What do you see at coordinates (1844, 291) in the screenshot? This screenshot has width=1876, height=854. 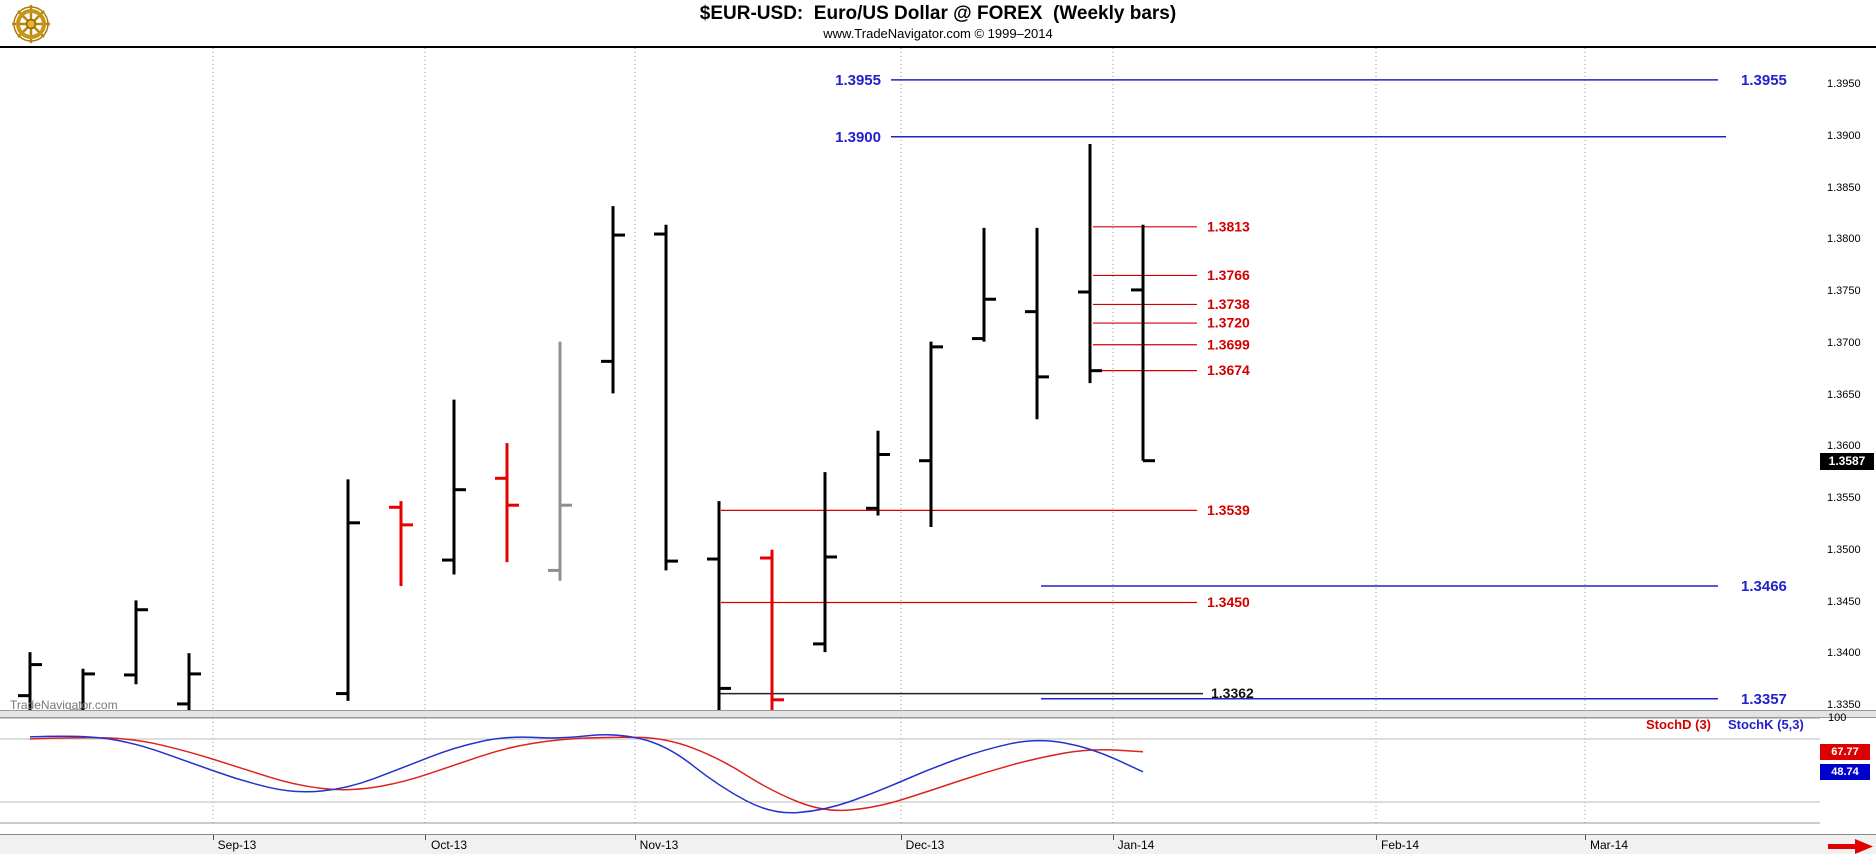 I see `price-axis-label: 1.3750` at bounding box center [1844, 291].